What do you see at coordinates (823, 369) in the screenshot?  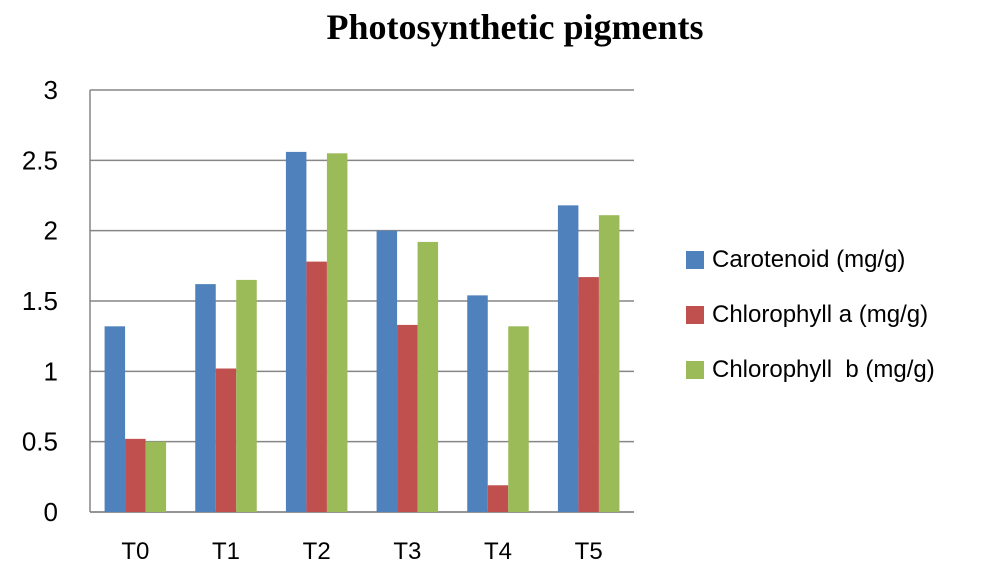 I see `legend-label-chlorophyll-b: Chlorophyll b (mg/g)` at bounding box center [823, 369].